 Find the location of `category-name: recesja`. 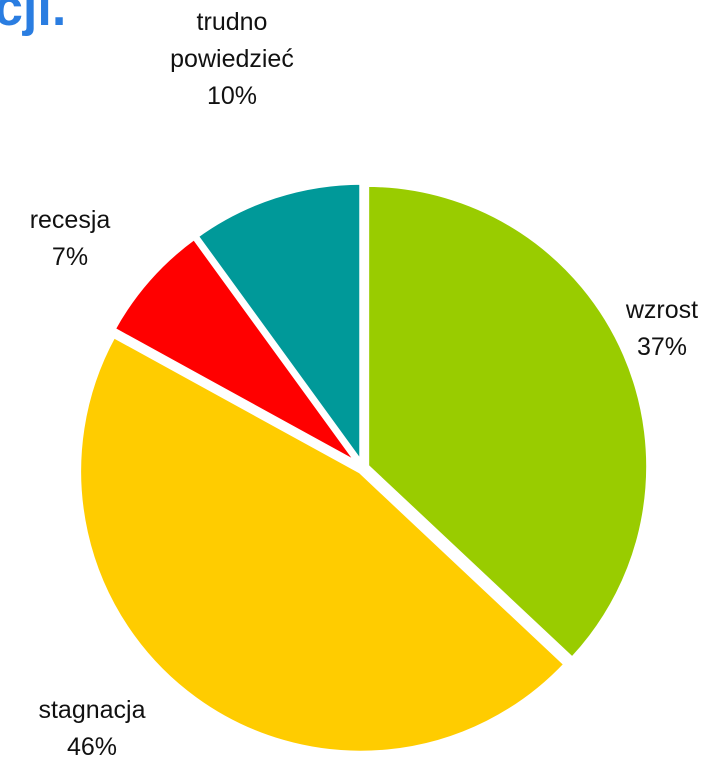

category-name: recesja is located at coordinates (70, 220).